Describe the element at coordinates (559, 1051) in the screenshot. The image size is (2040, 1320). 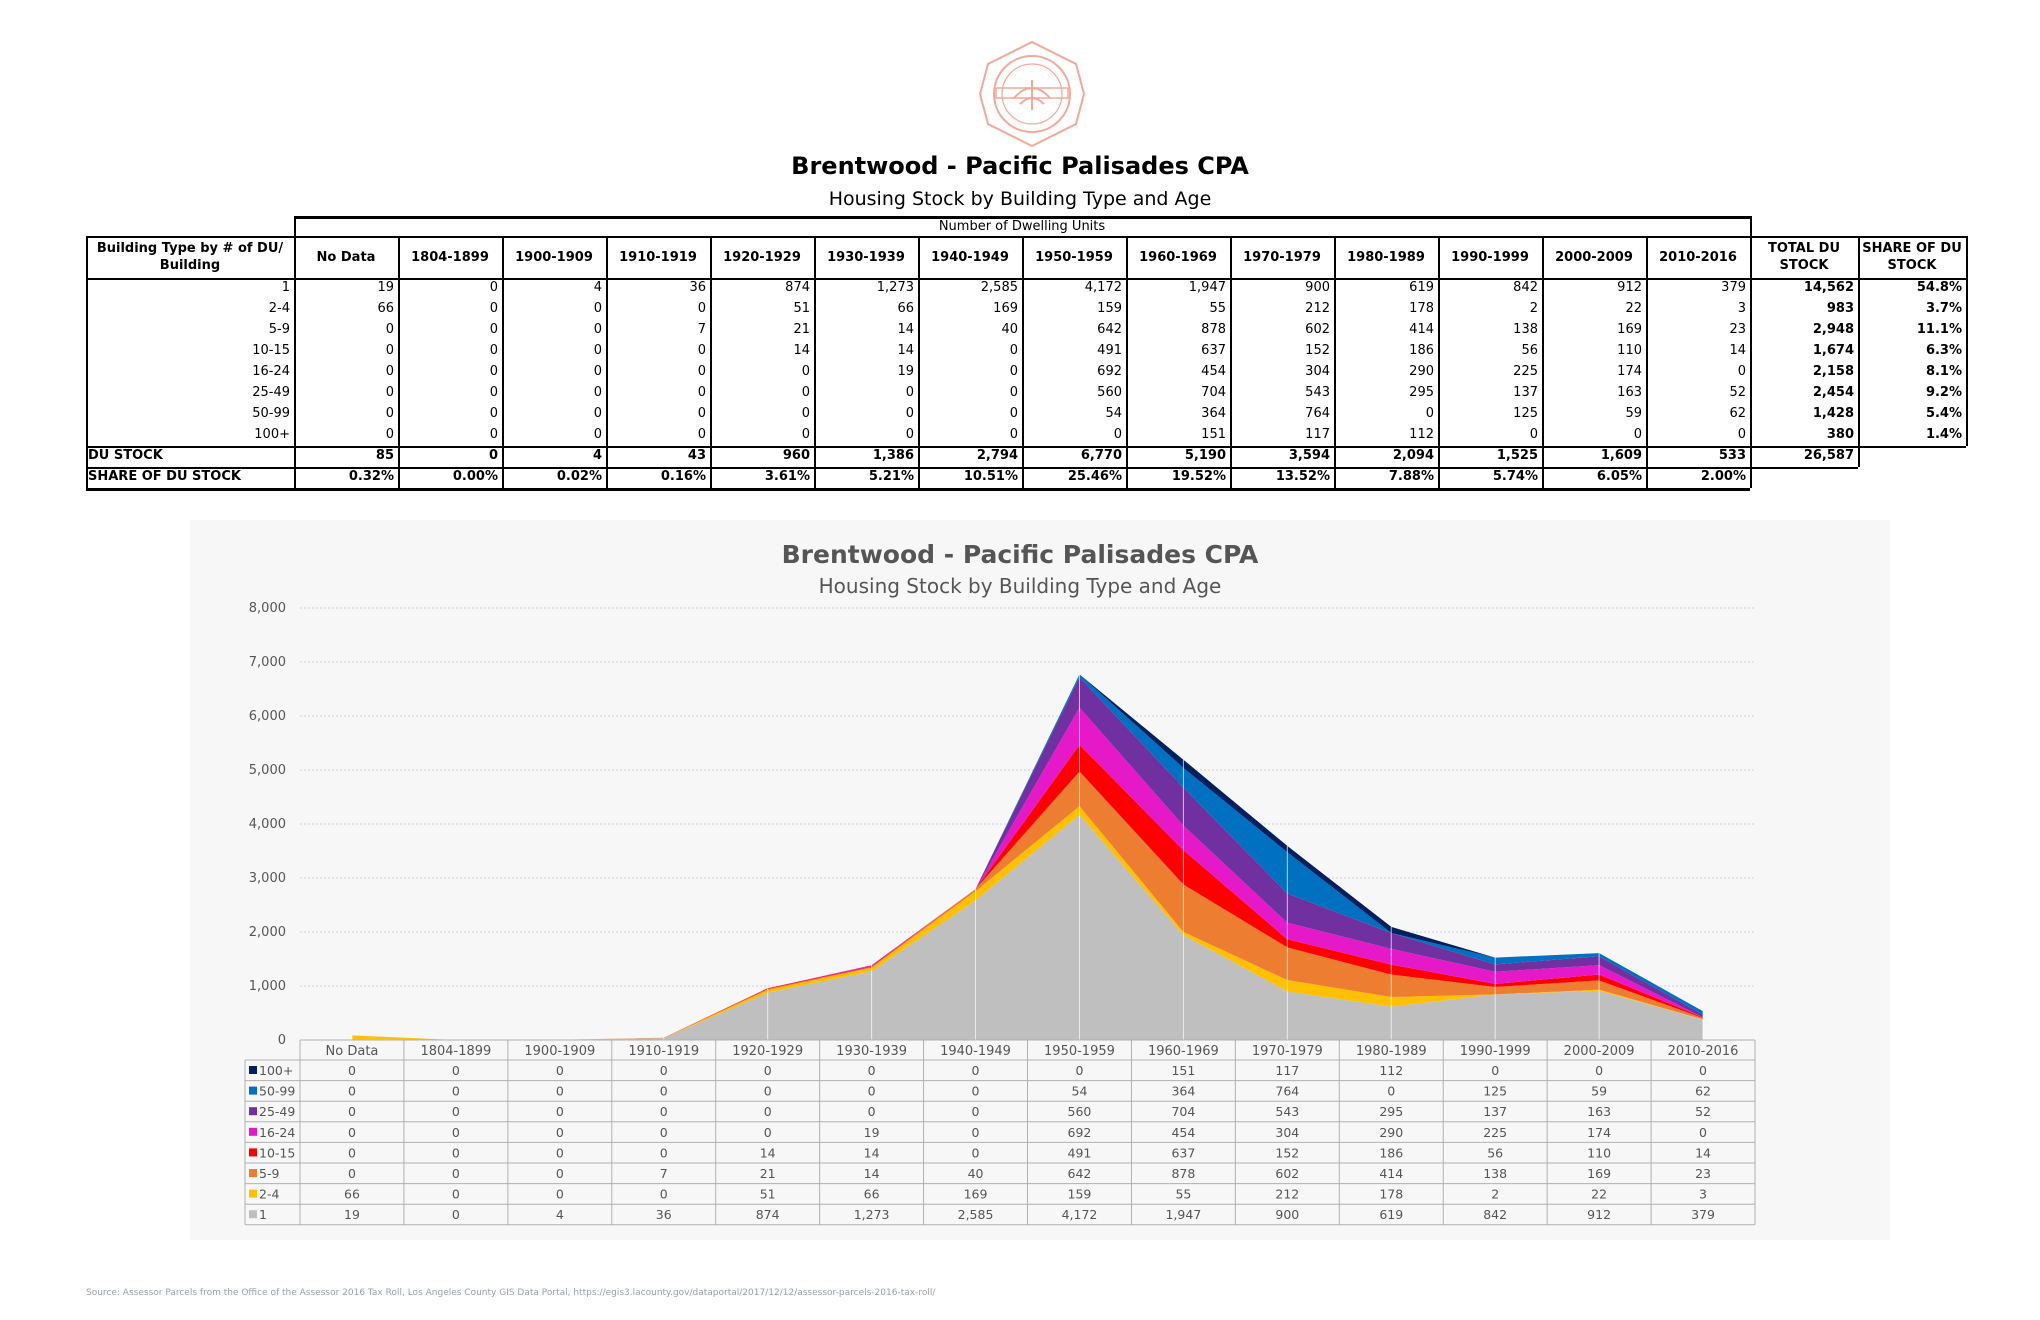
I see `x-category-label: 1900-1909` at that location.